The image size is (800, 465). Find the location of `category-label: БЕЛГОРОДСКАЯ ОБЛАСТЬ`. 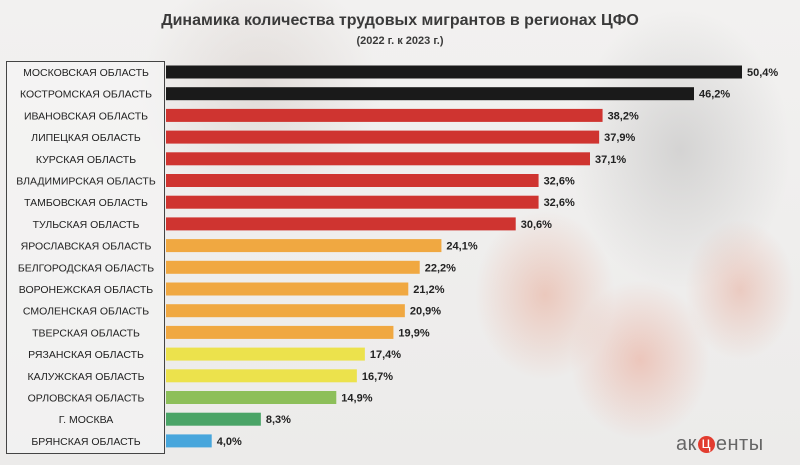

category-label: БЕЛГОРОДСКАЯ ОБЛАСТЬ is located at coordinates (86, 268).